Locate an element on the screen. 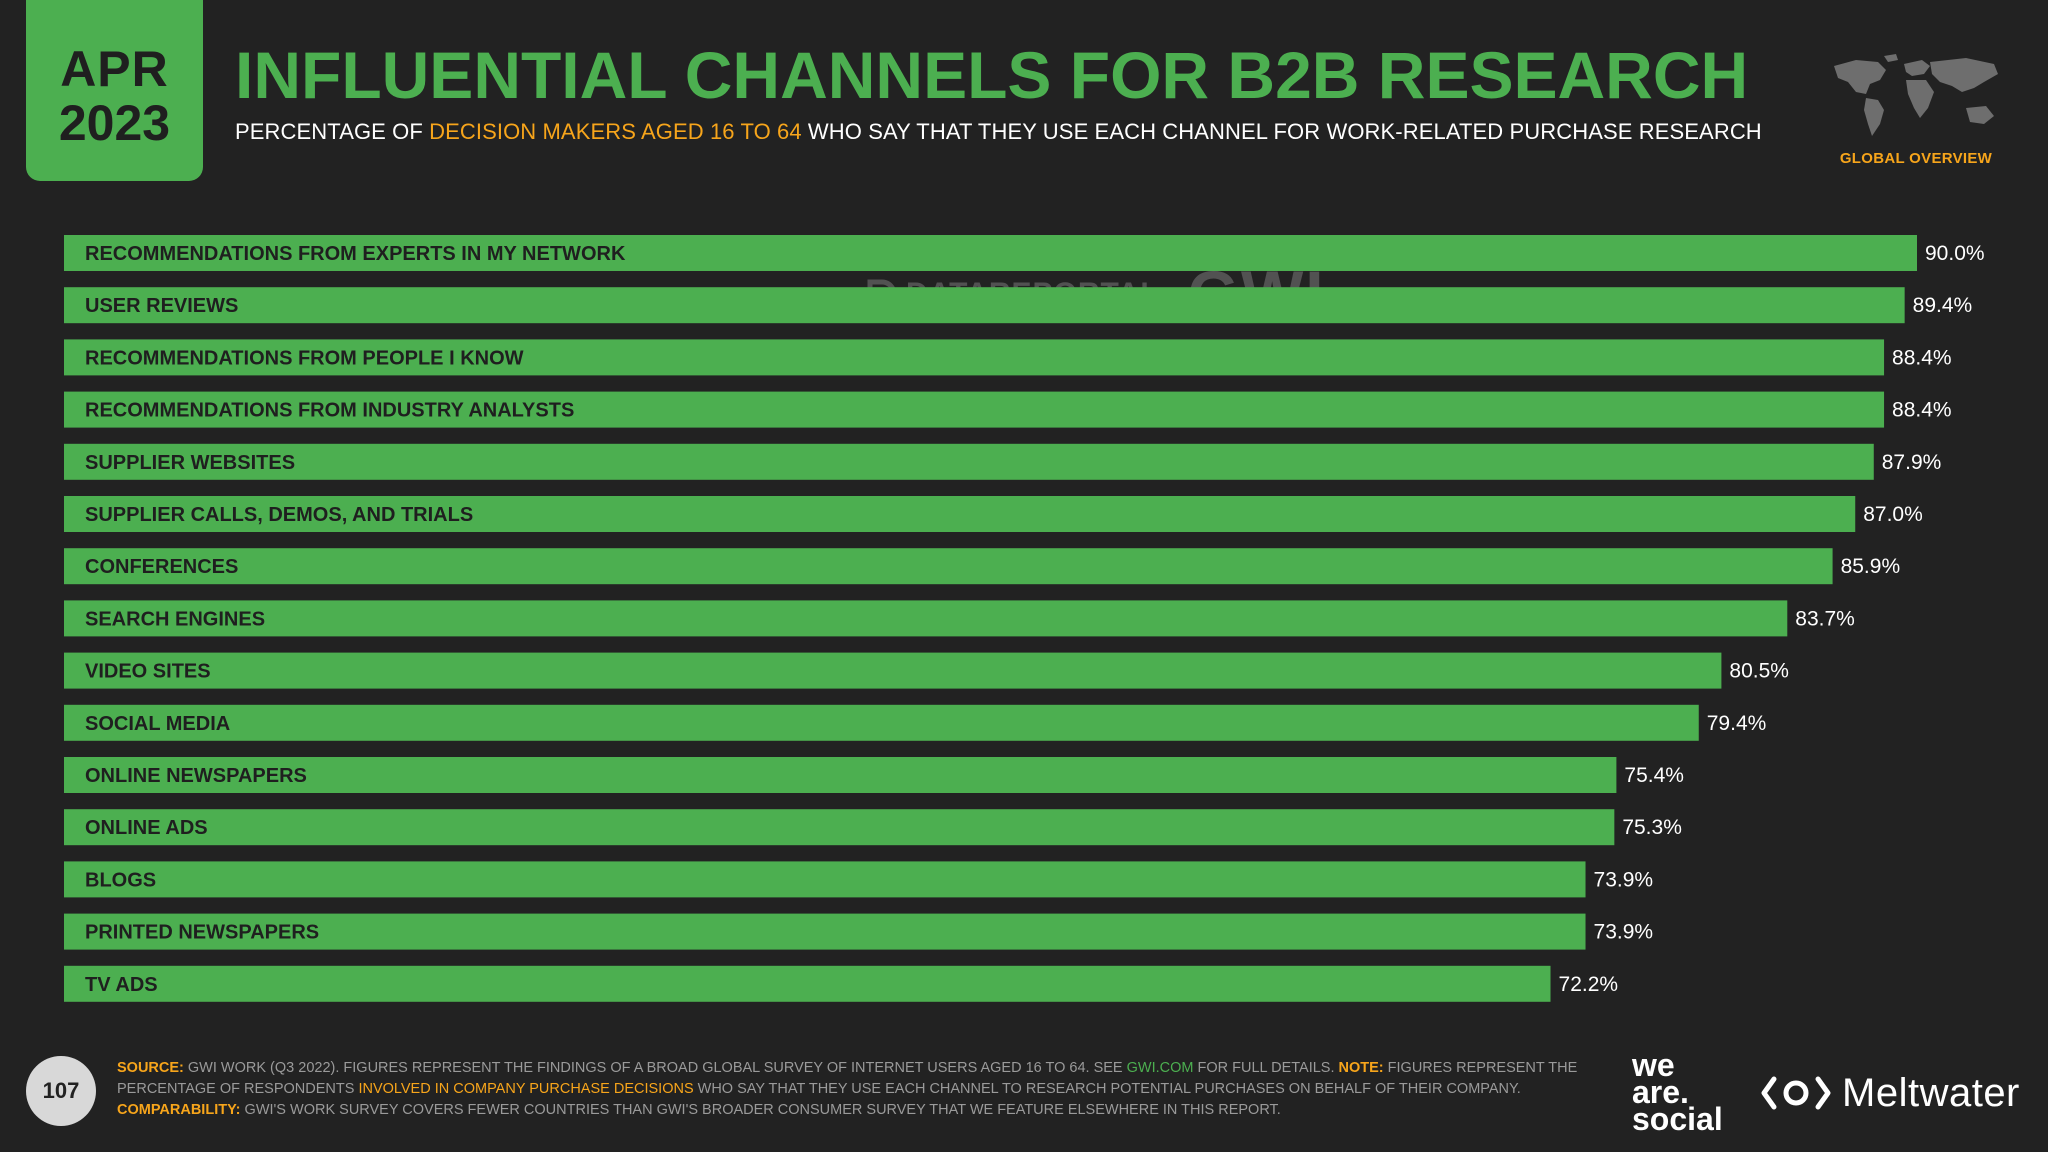  value-label: 79.4% is located at coordinates (1737, 723).